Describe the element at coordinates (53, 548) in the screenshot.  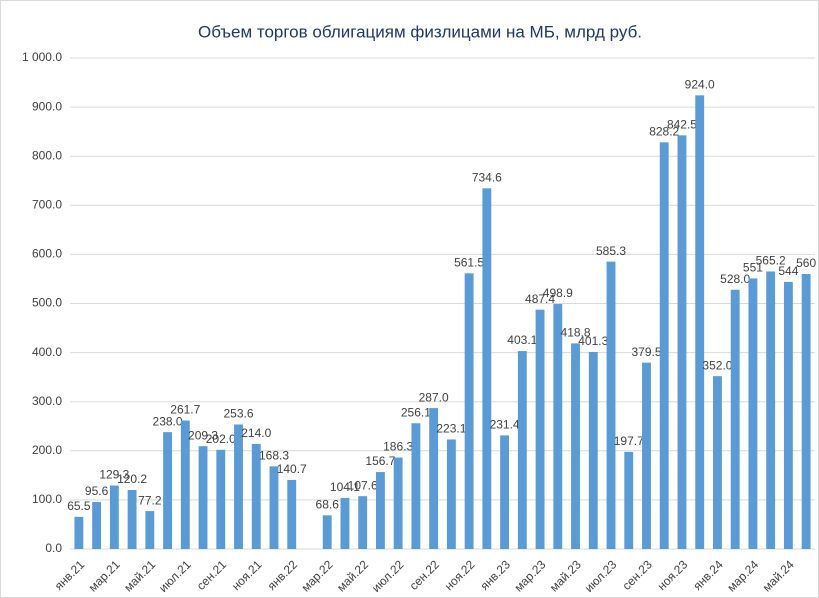
I see `y-tick-label: 0.0` at that location.